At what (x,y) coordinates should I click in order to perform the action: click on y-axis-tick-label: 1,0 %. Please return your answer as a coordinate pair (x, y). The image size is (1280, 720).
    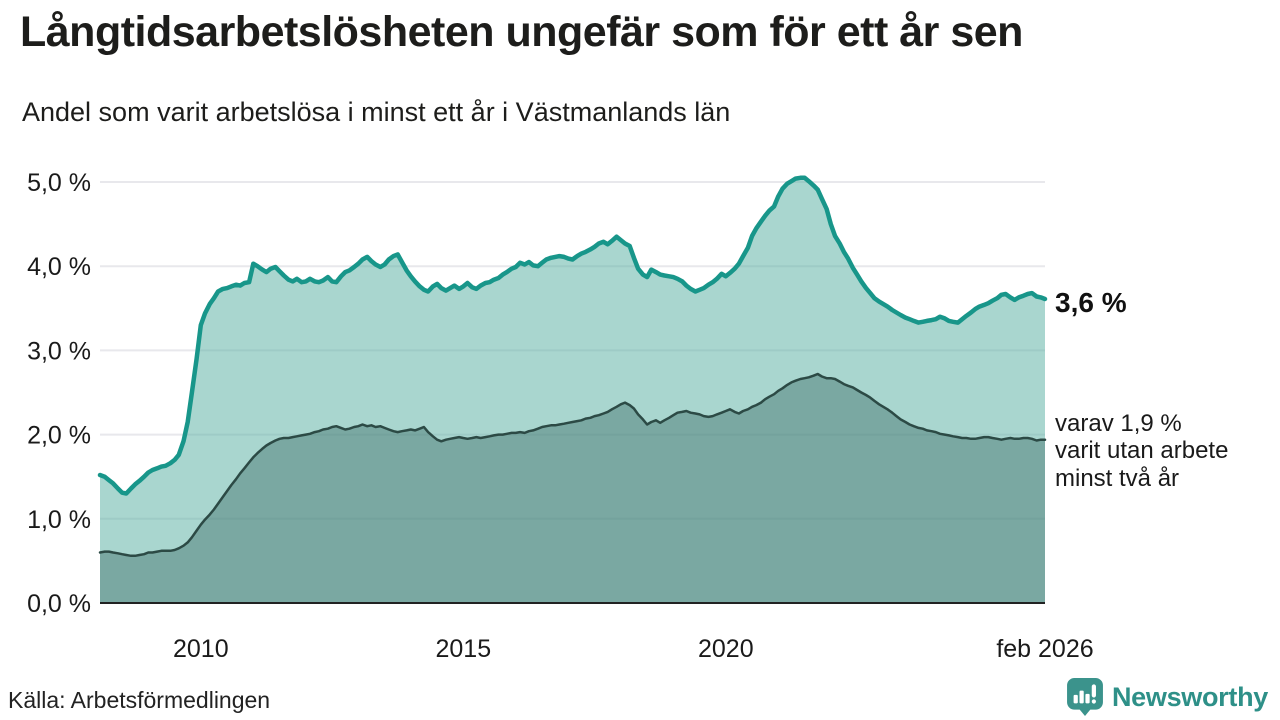
    Looking at the image, I should click on (59, 520).